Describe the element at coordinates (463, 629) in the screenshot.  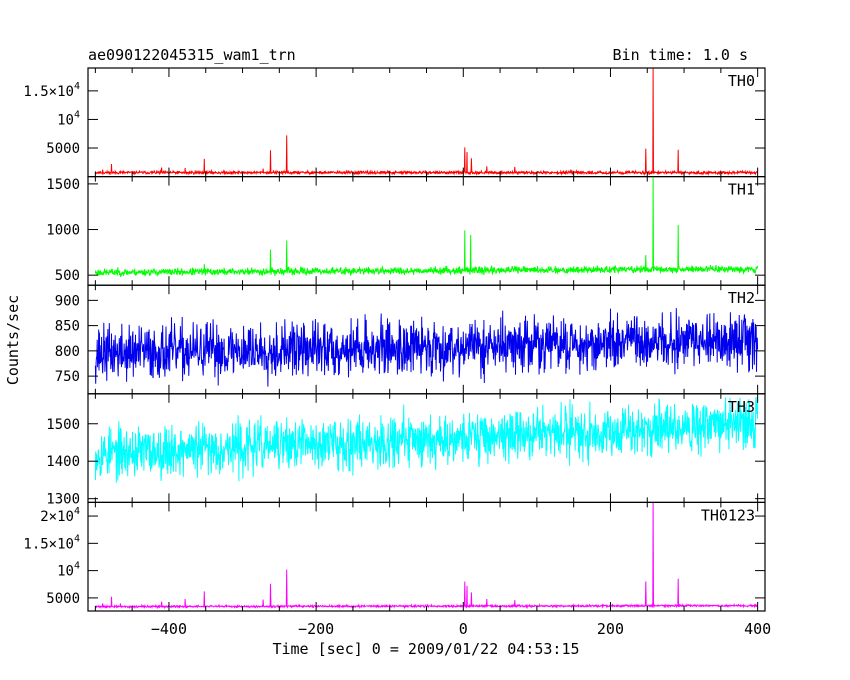
I see `x-tick-label: 0` at that location.